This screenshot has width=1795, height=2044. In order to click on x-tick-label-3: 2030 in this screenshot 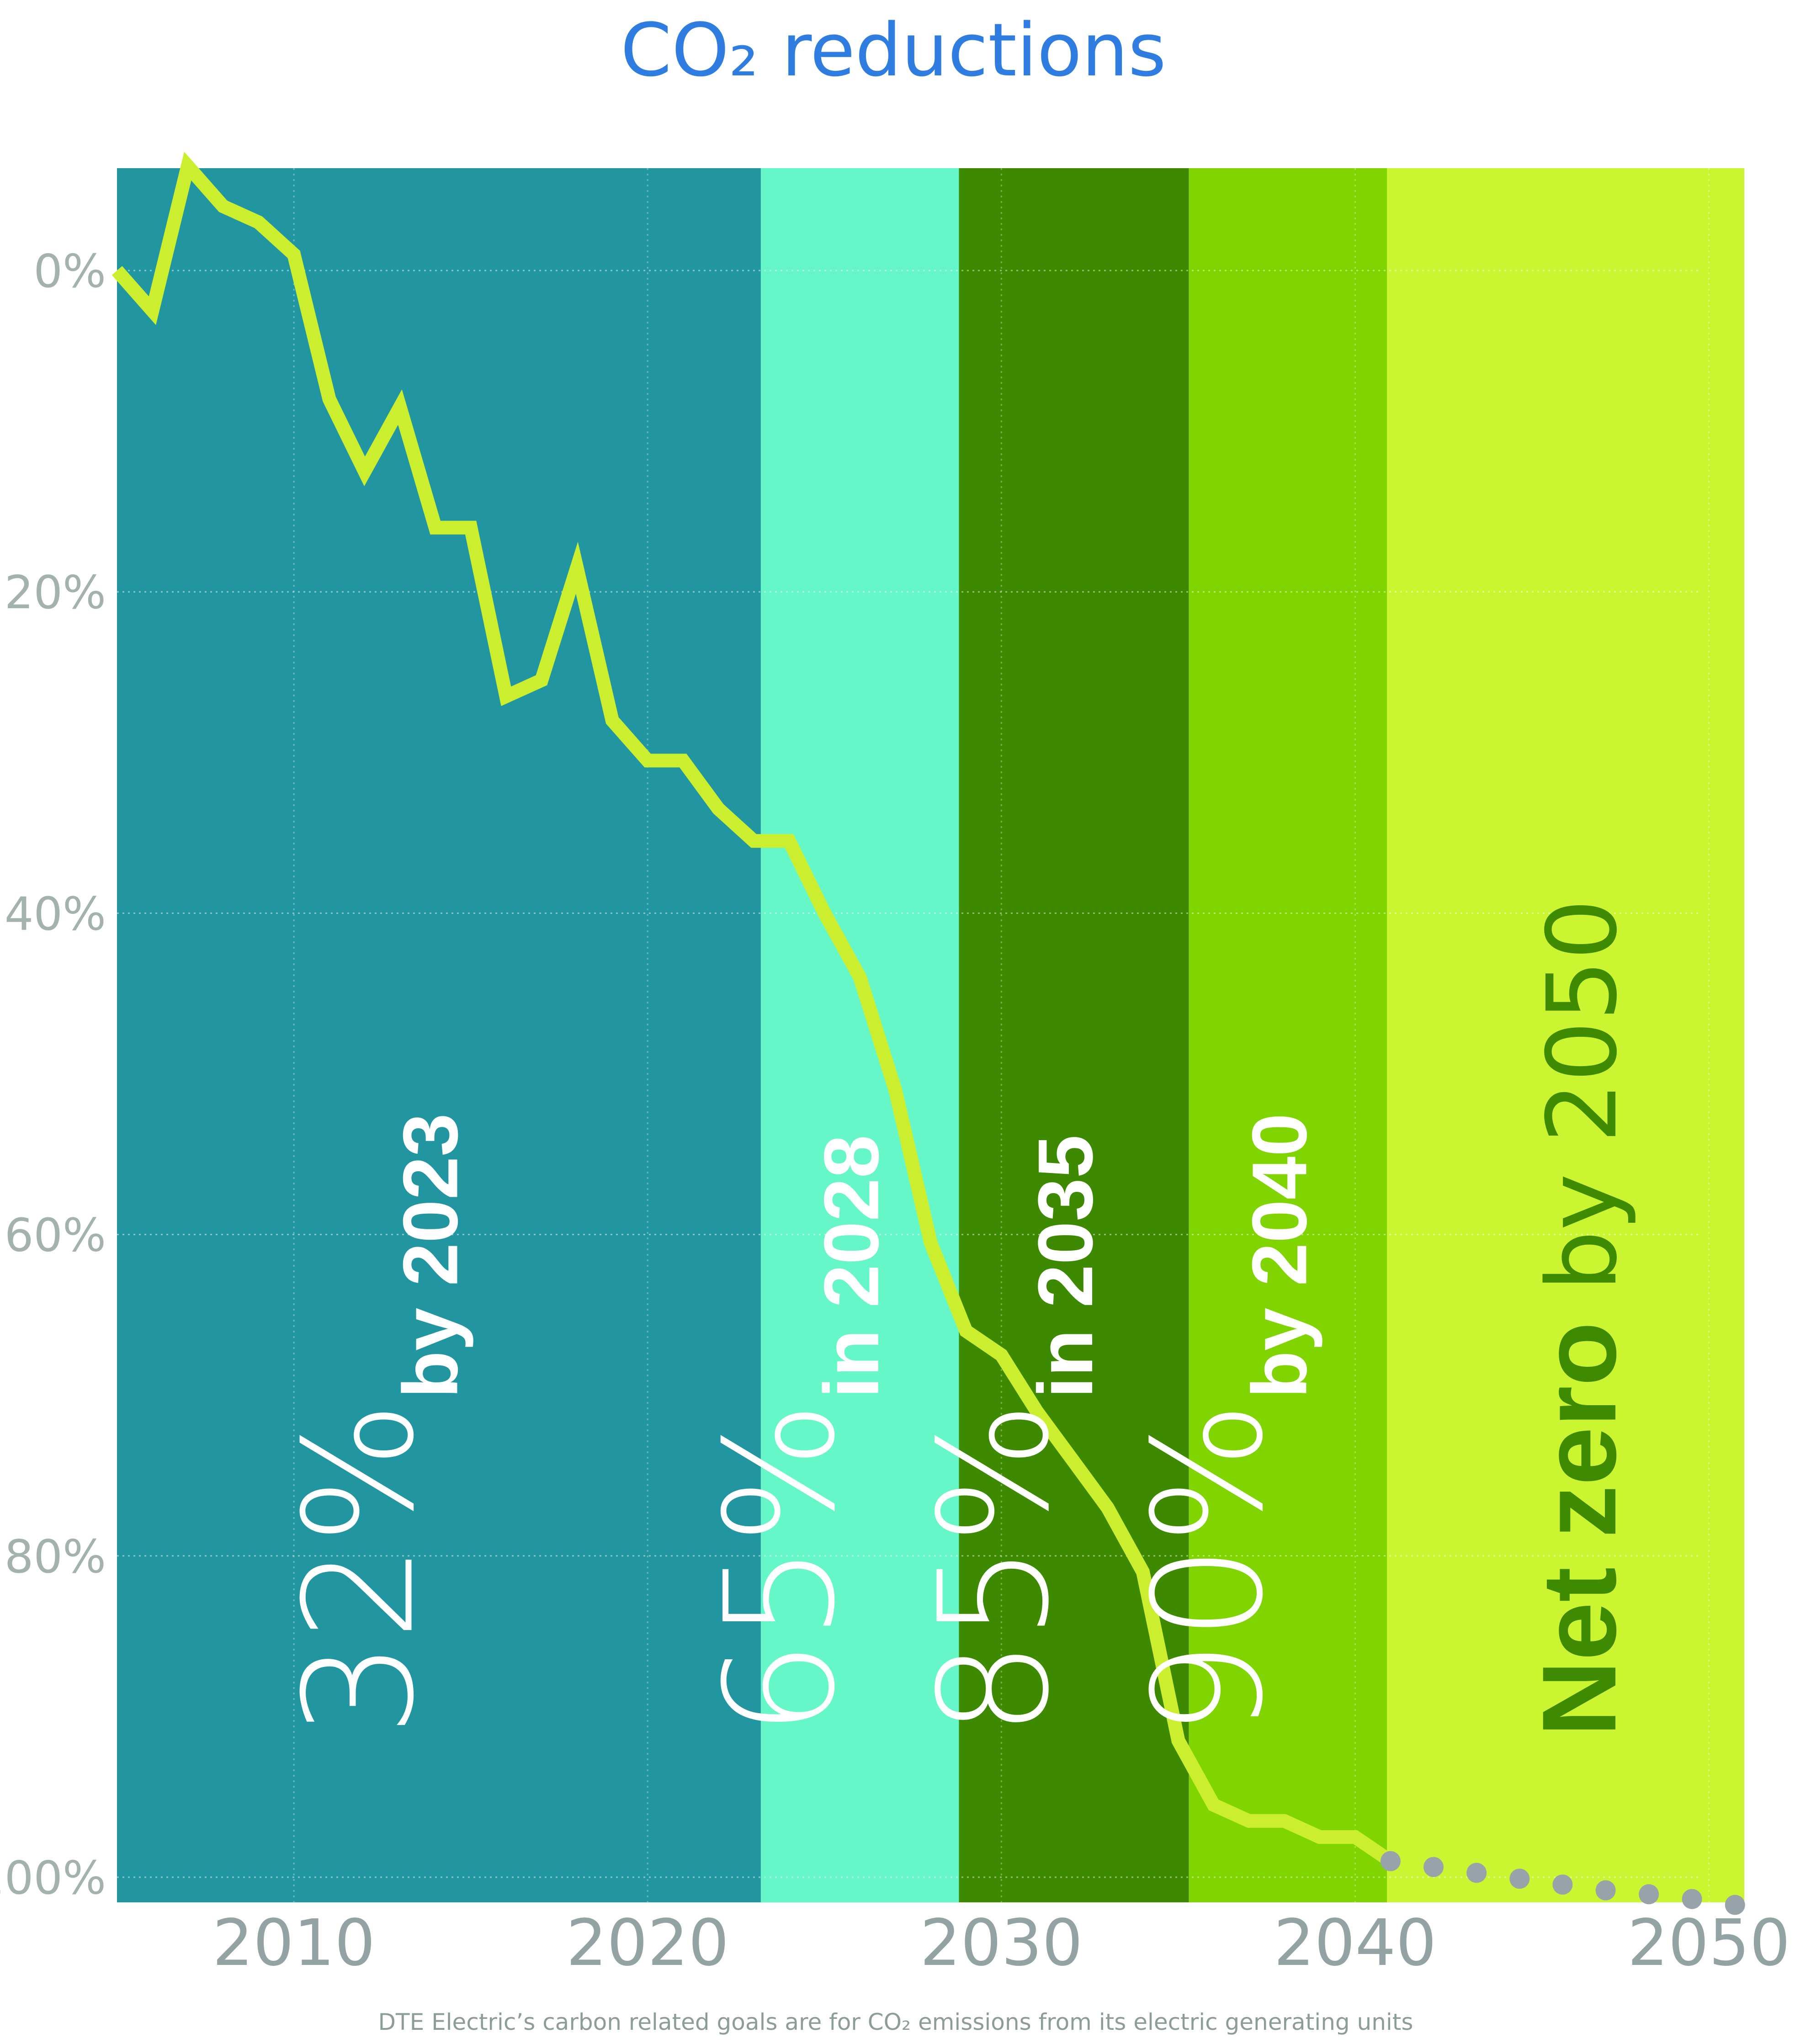, I will do `click(1002, 1943)`.